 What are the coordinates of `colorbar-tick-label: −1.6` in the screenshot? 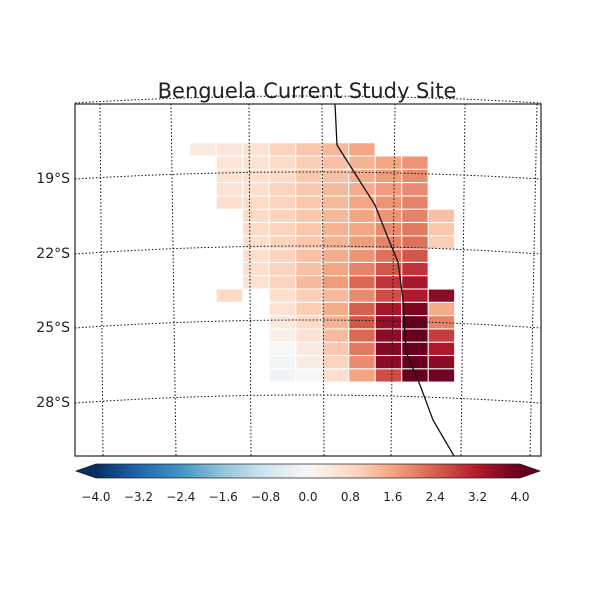 It's located at (223, 497).